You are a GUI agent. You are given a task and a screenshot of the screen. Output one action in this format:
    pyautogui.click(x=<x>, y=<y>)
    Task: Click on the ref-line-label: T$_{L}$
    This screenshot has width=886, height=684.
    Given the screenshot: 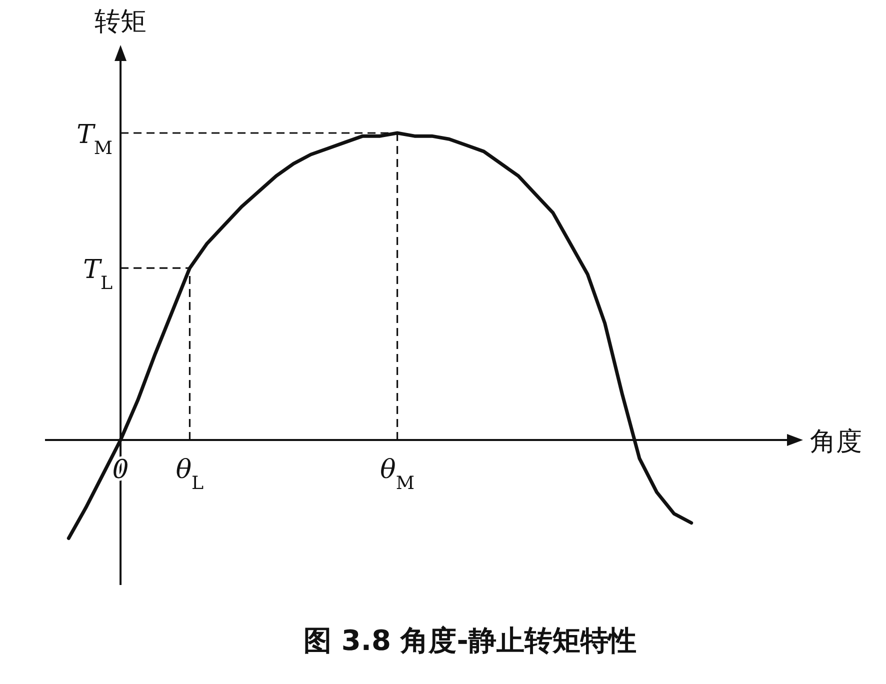 What is the action you would take?
    pyautogui.click(x=98, y=274)
    